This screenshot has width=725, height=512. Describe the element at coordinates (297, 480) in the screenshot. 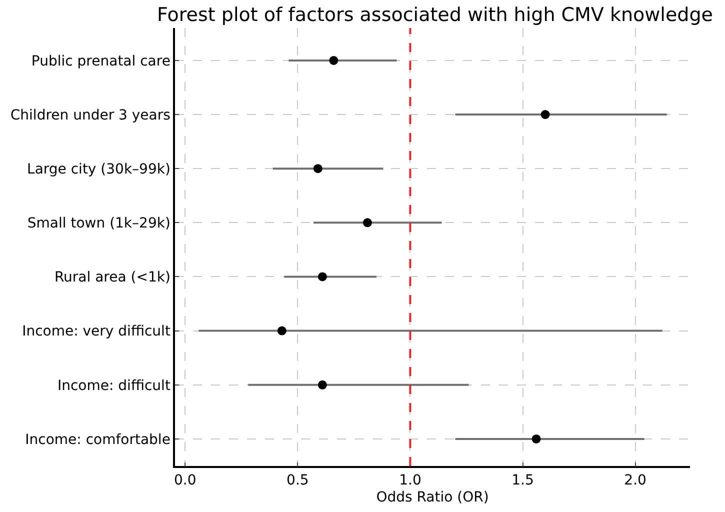

I see `x-tick-label: 0.5` at that location.